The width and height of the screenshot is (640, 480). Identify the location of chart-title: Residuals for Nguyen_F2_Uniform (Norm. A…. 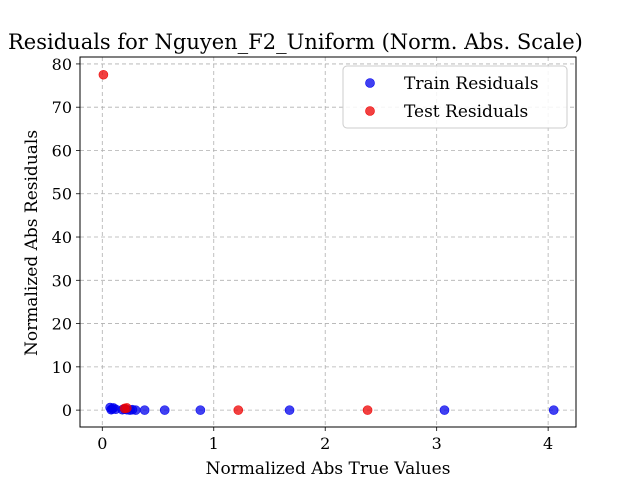
(295, 42).